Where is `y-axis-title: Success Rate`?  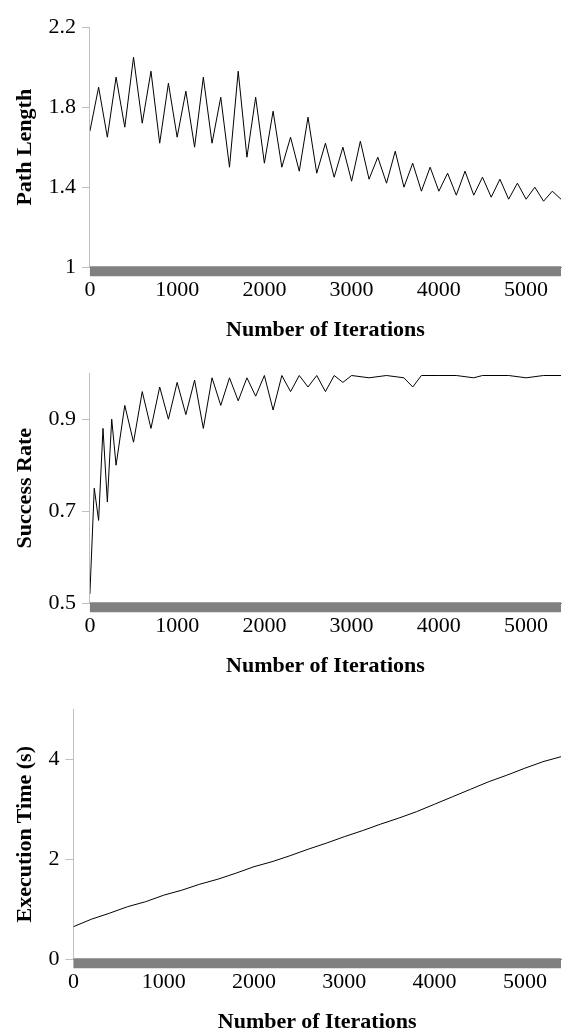 y-axis-title: Success Rate is located at coordinates (23, 488).